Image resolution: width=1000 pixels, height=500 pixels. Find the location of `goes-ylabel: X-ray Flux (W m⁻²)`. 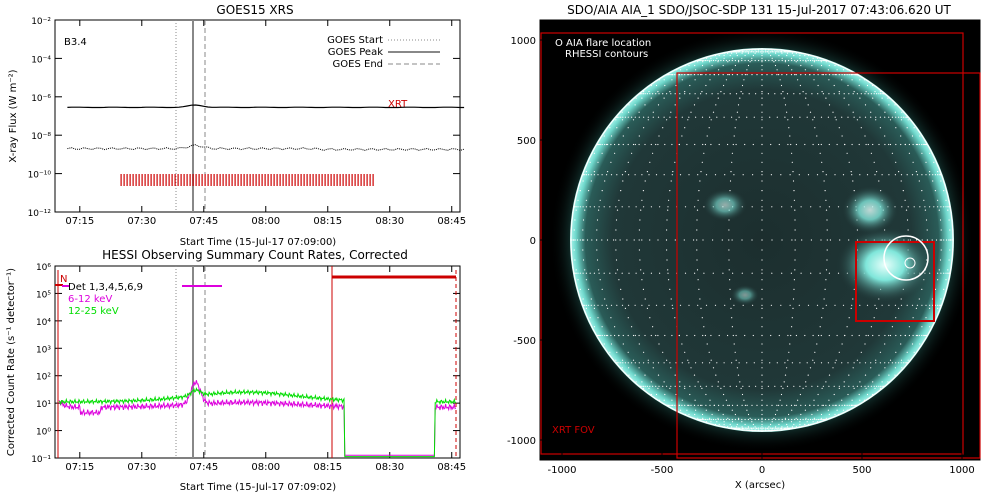

goes-ylabel: X-ray Flux (W m⁻²) is located at coordinates (13, 115).